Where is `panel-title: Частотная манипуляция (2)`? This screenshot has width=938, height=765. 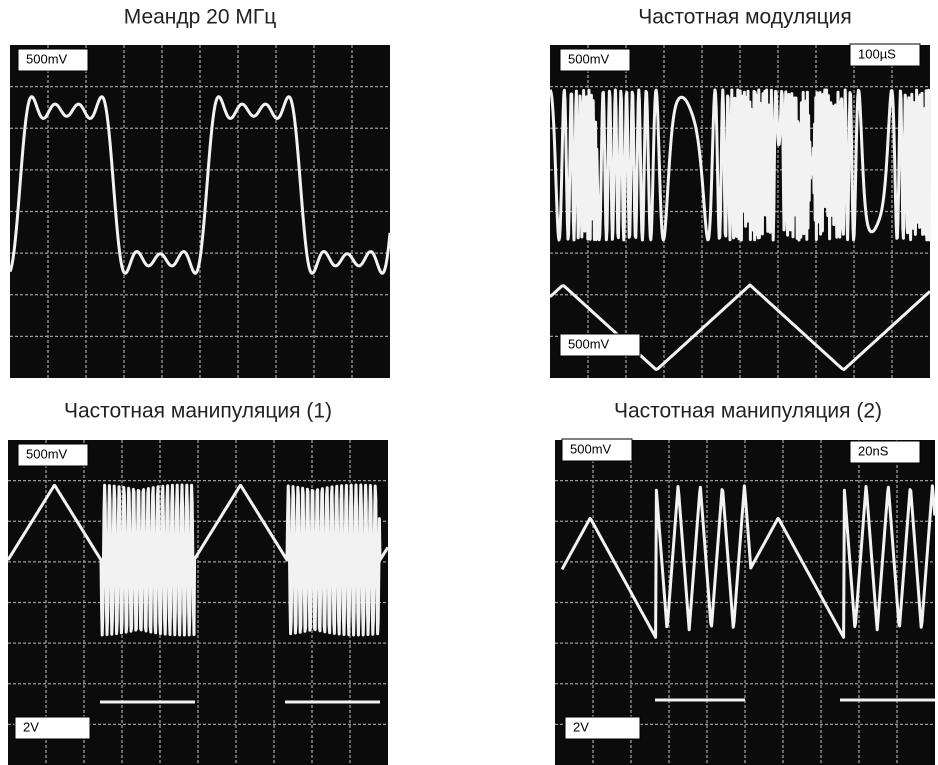 panel-title: Частотная манипуляция (2) is located at coordinates (748, 411).